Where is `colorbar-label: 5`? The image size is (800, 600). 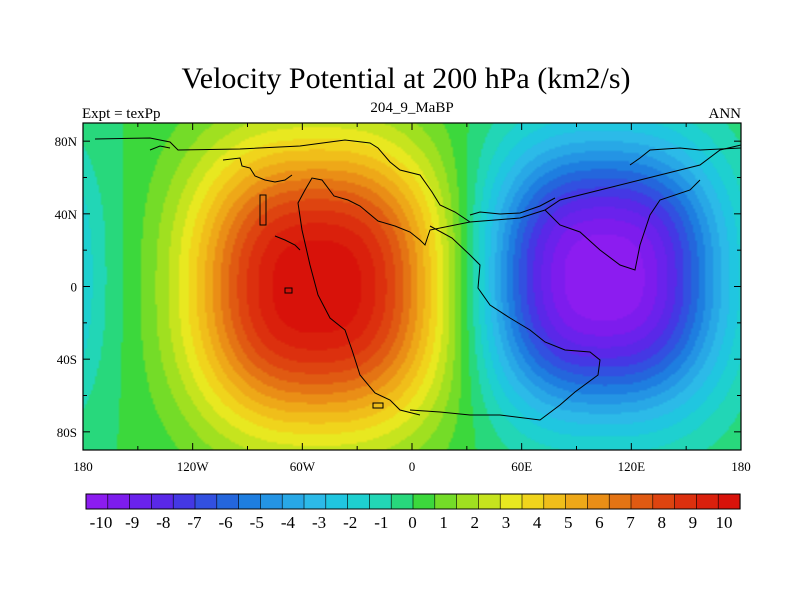 colorbar-label: 5 is located at coordinates (568, 522).